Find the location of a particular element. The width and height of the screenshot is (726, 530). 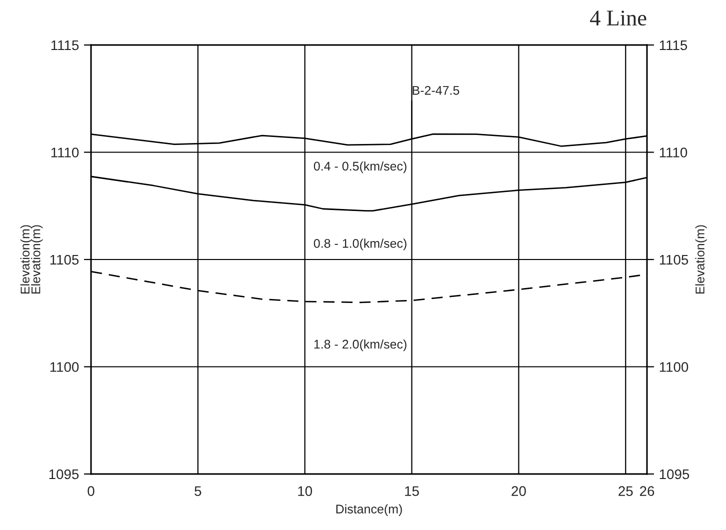

x-tick-label: 5 is located at coordinates (198, 491).